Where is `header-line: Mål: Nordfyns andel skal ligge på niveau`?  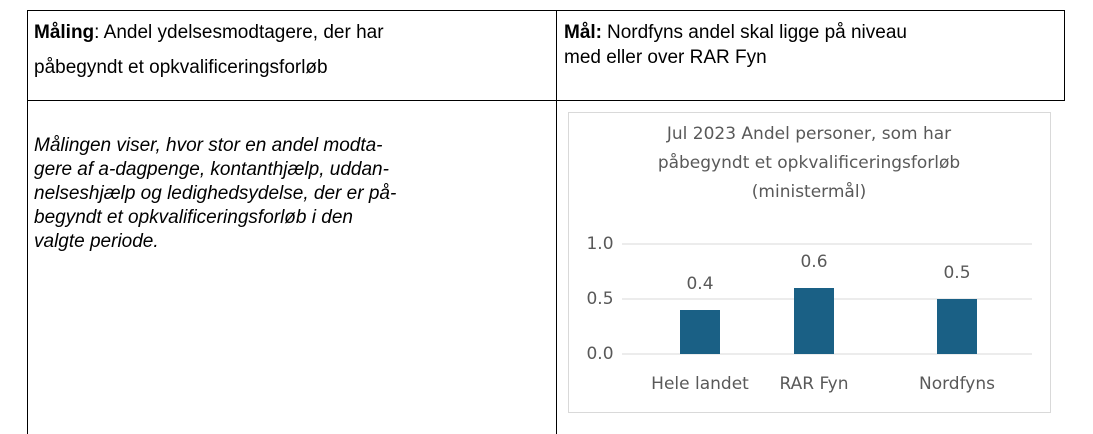 header-line: Mål: Nordfyns andel skal ligge på niveau is located at coordinates (735, 32).